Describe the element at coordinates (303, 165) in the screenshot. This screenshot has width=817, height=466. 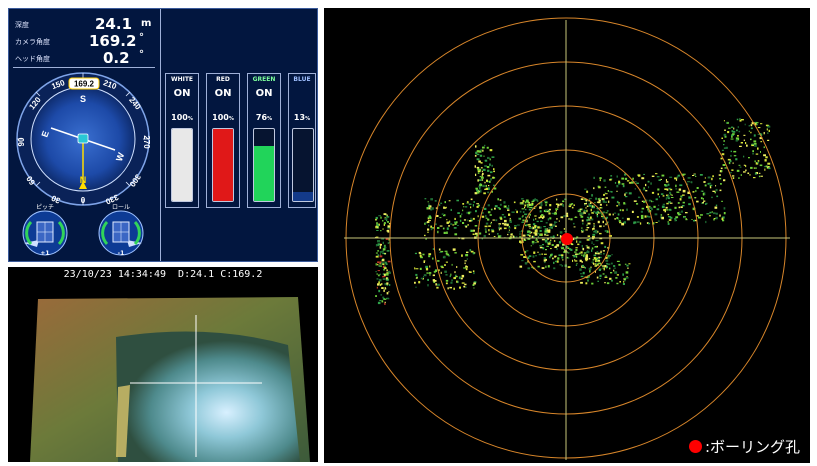
I see `light-blue-level-bar` at that location.